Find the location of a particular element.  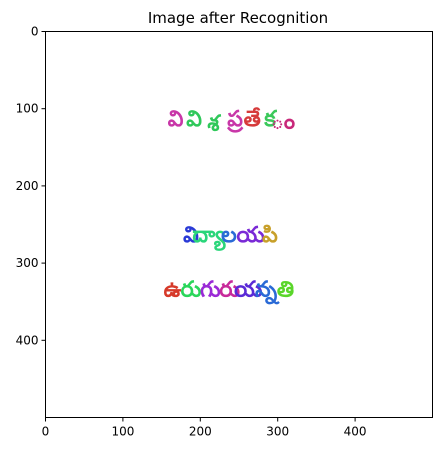

x-axis: 0 100 200 300 400 is located at coordinates (204, 428).